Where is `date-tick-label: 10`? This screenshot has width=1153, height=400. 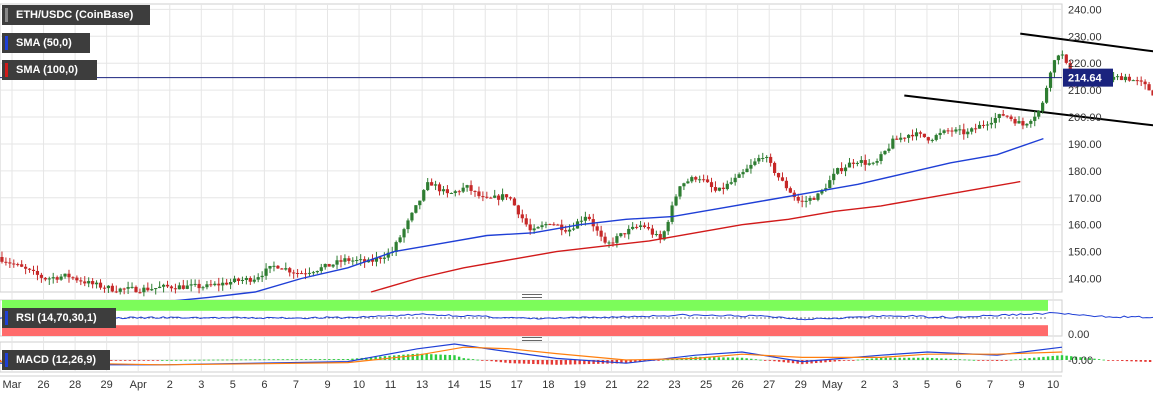 date-tick-label: 10 is located at coordinates (359, 385).